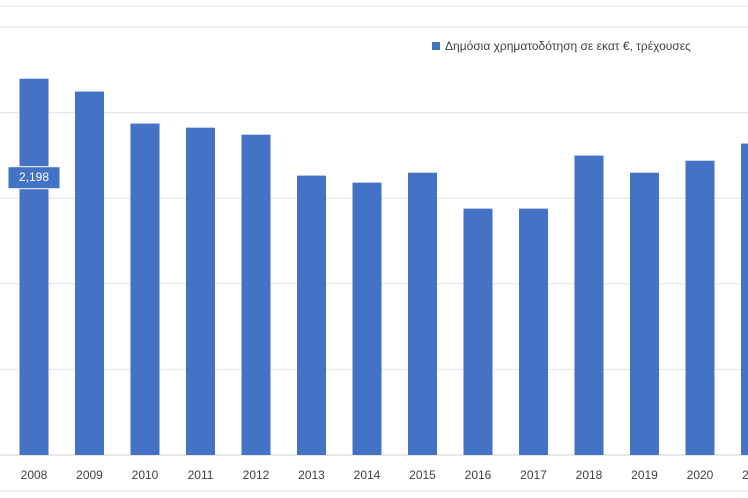  I want to click on value-label-box, so click(34, 178).